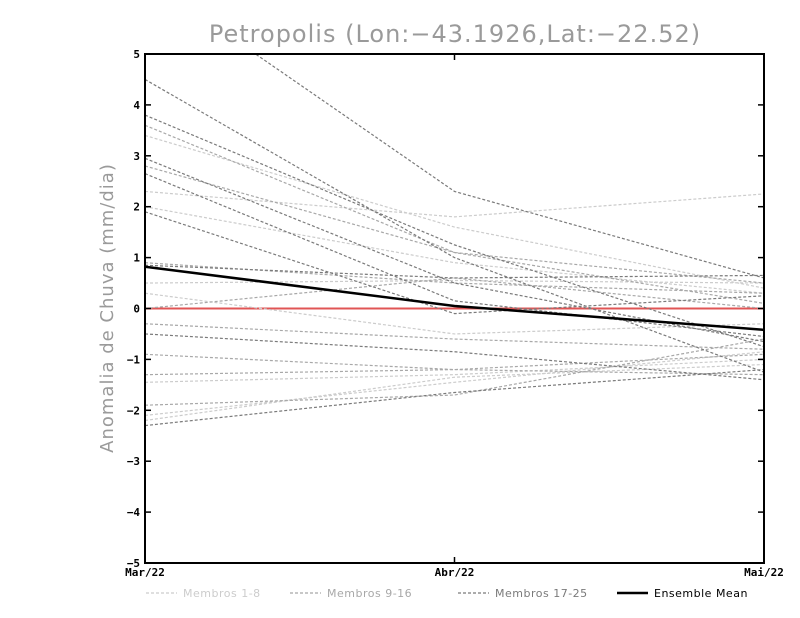 This screenshot has width=800, height=618. I want to click on legend-label: Membros 9-16, so click(369, 593).